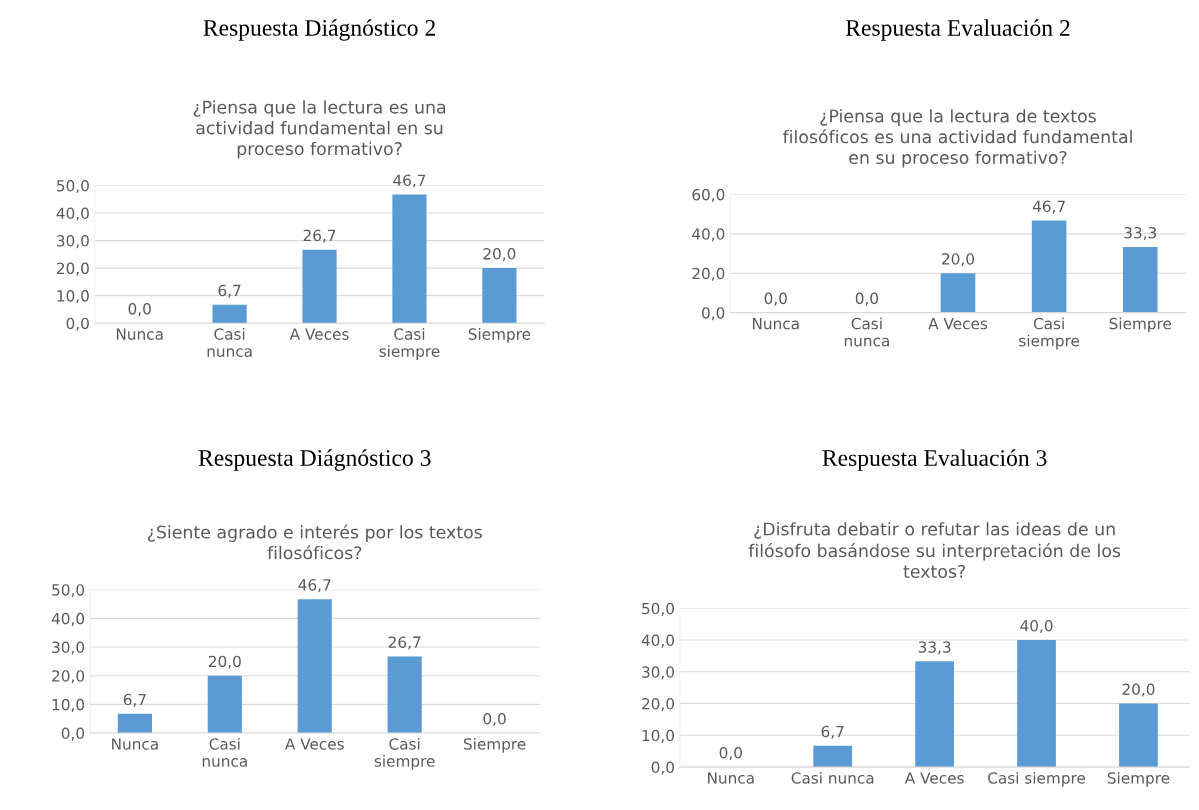  Describe the element at coordinates (319, 30) in the screenshot. I see `chart-title: Respuesta Diágnóstico 2` at that location.